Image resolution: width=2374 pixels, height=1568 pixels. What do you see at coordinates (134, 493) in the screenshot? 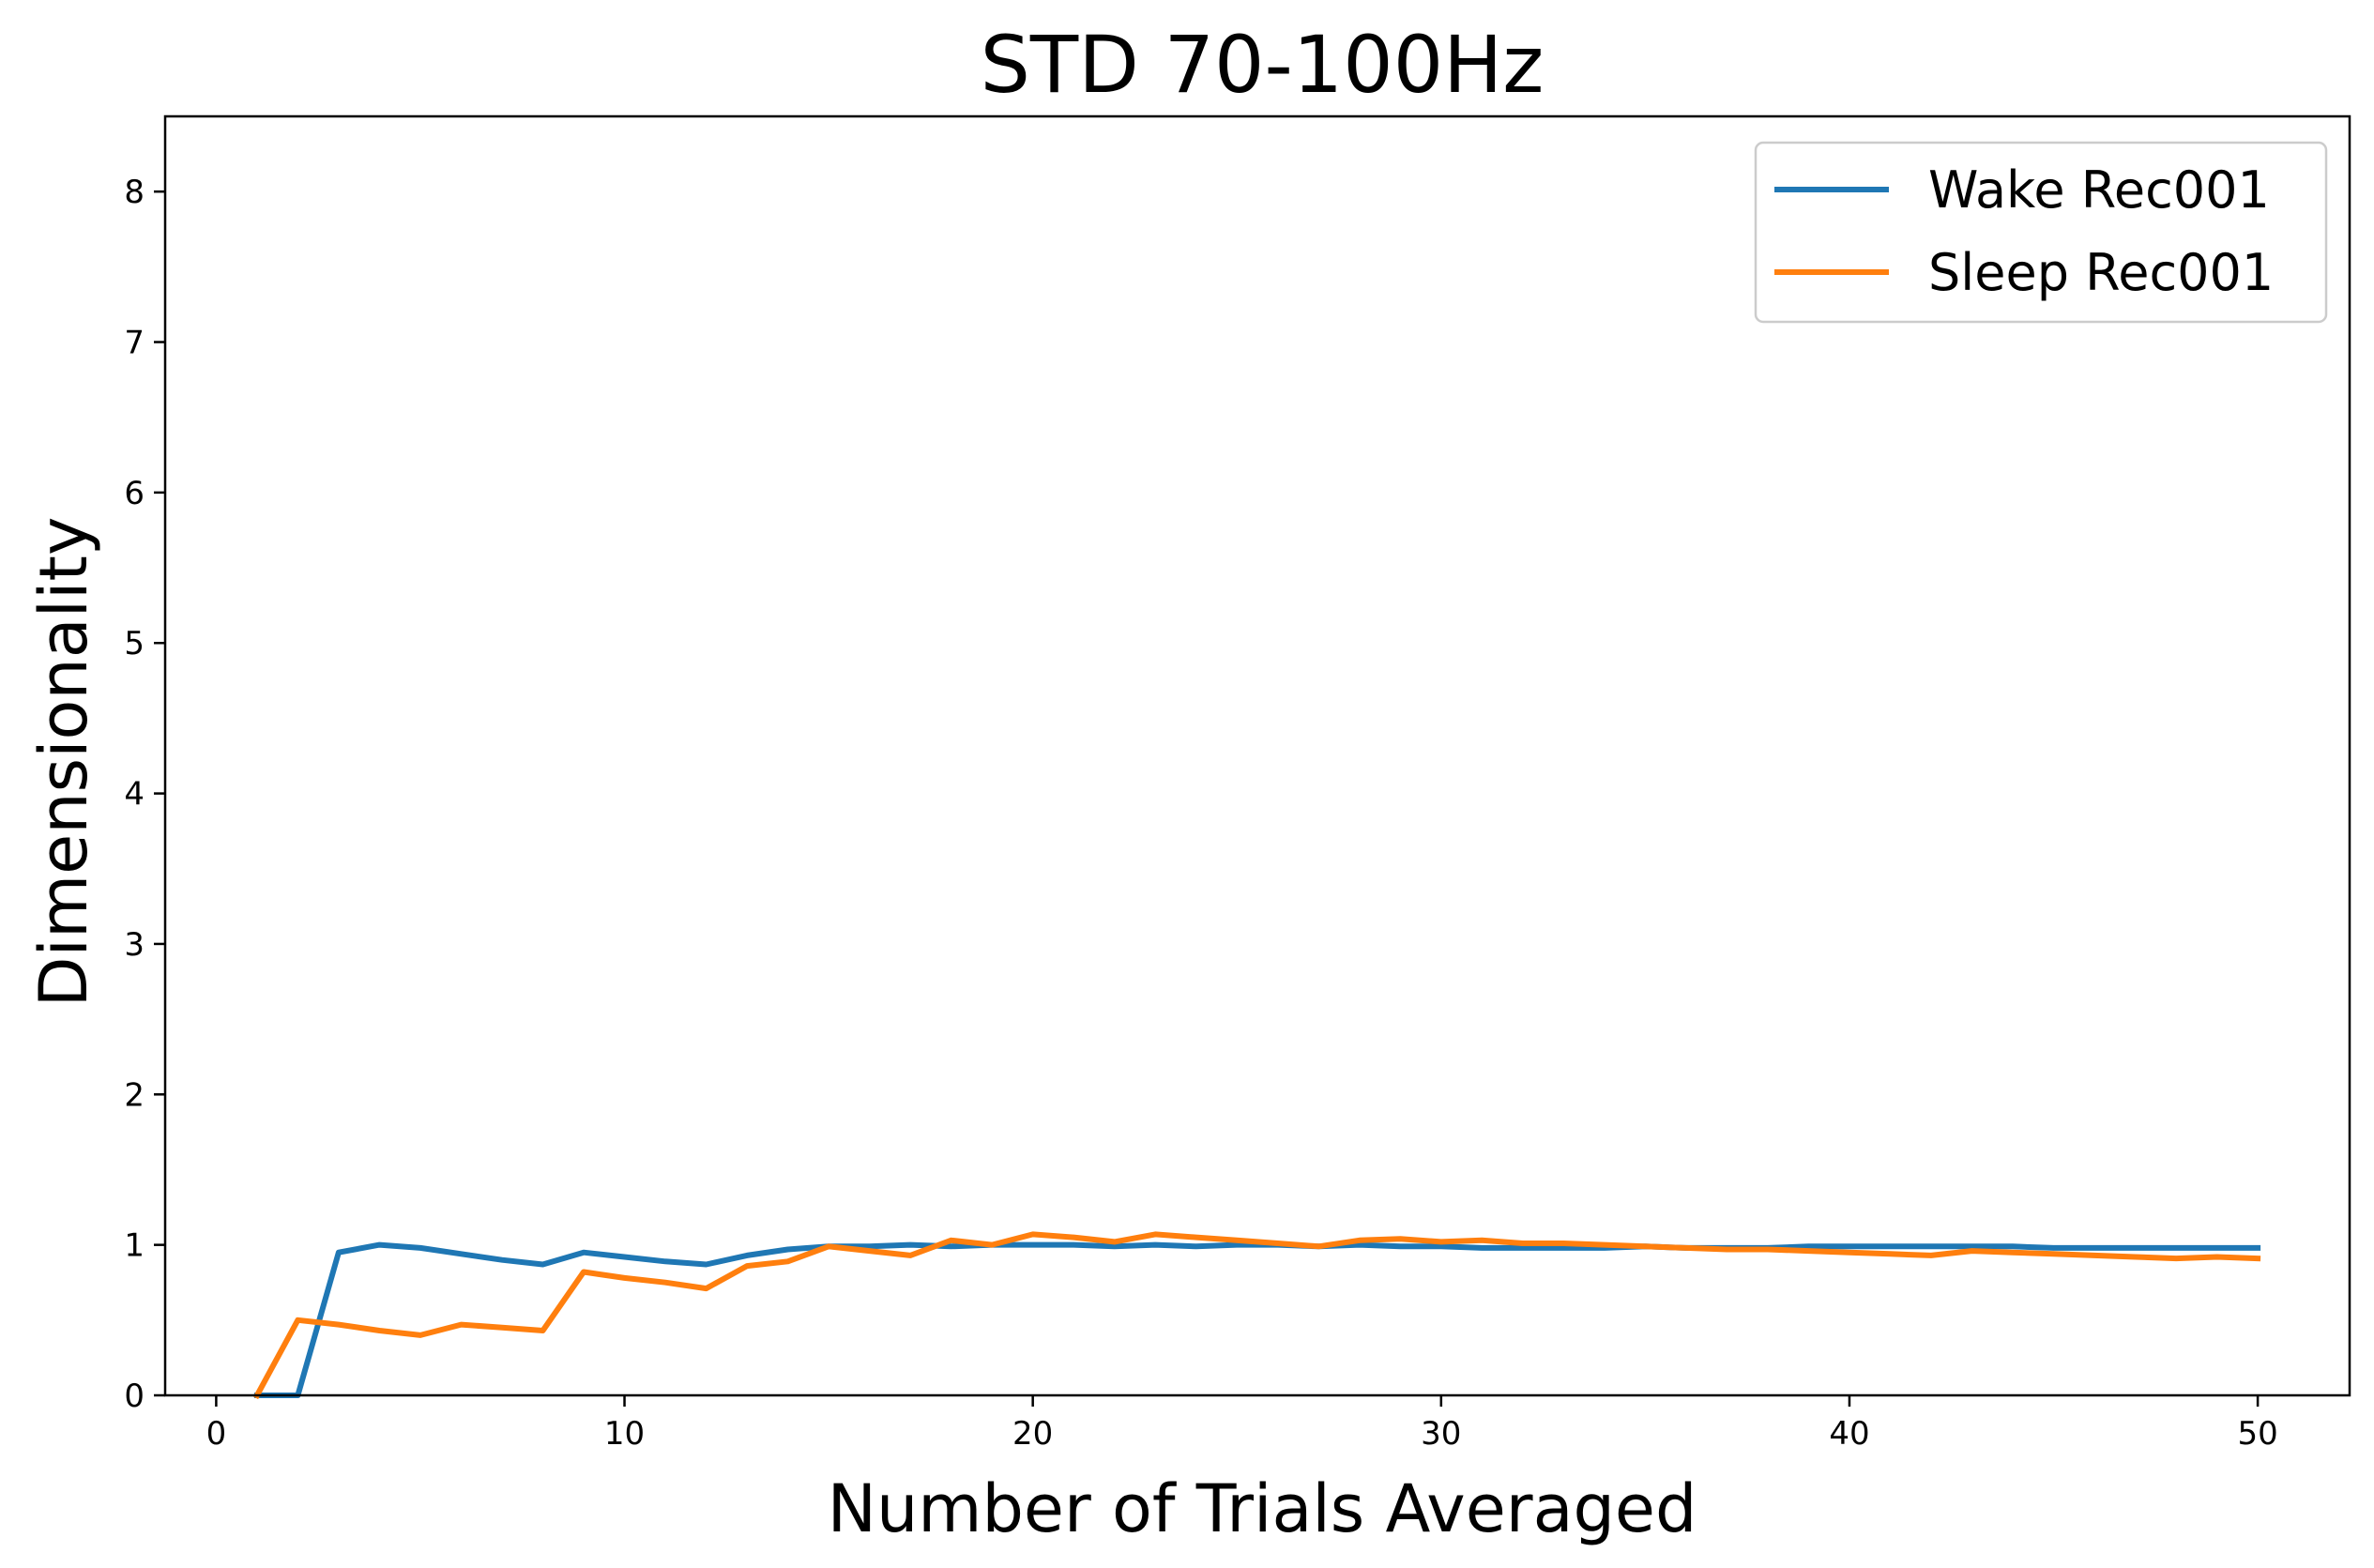
I see `y-tick-label: 6` at bounding box center [134, 493].